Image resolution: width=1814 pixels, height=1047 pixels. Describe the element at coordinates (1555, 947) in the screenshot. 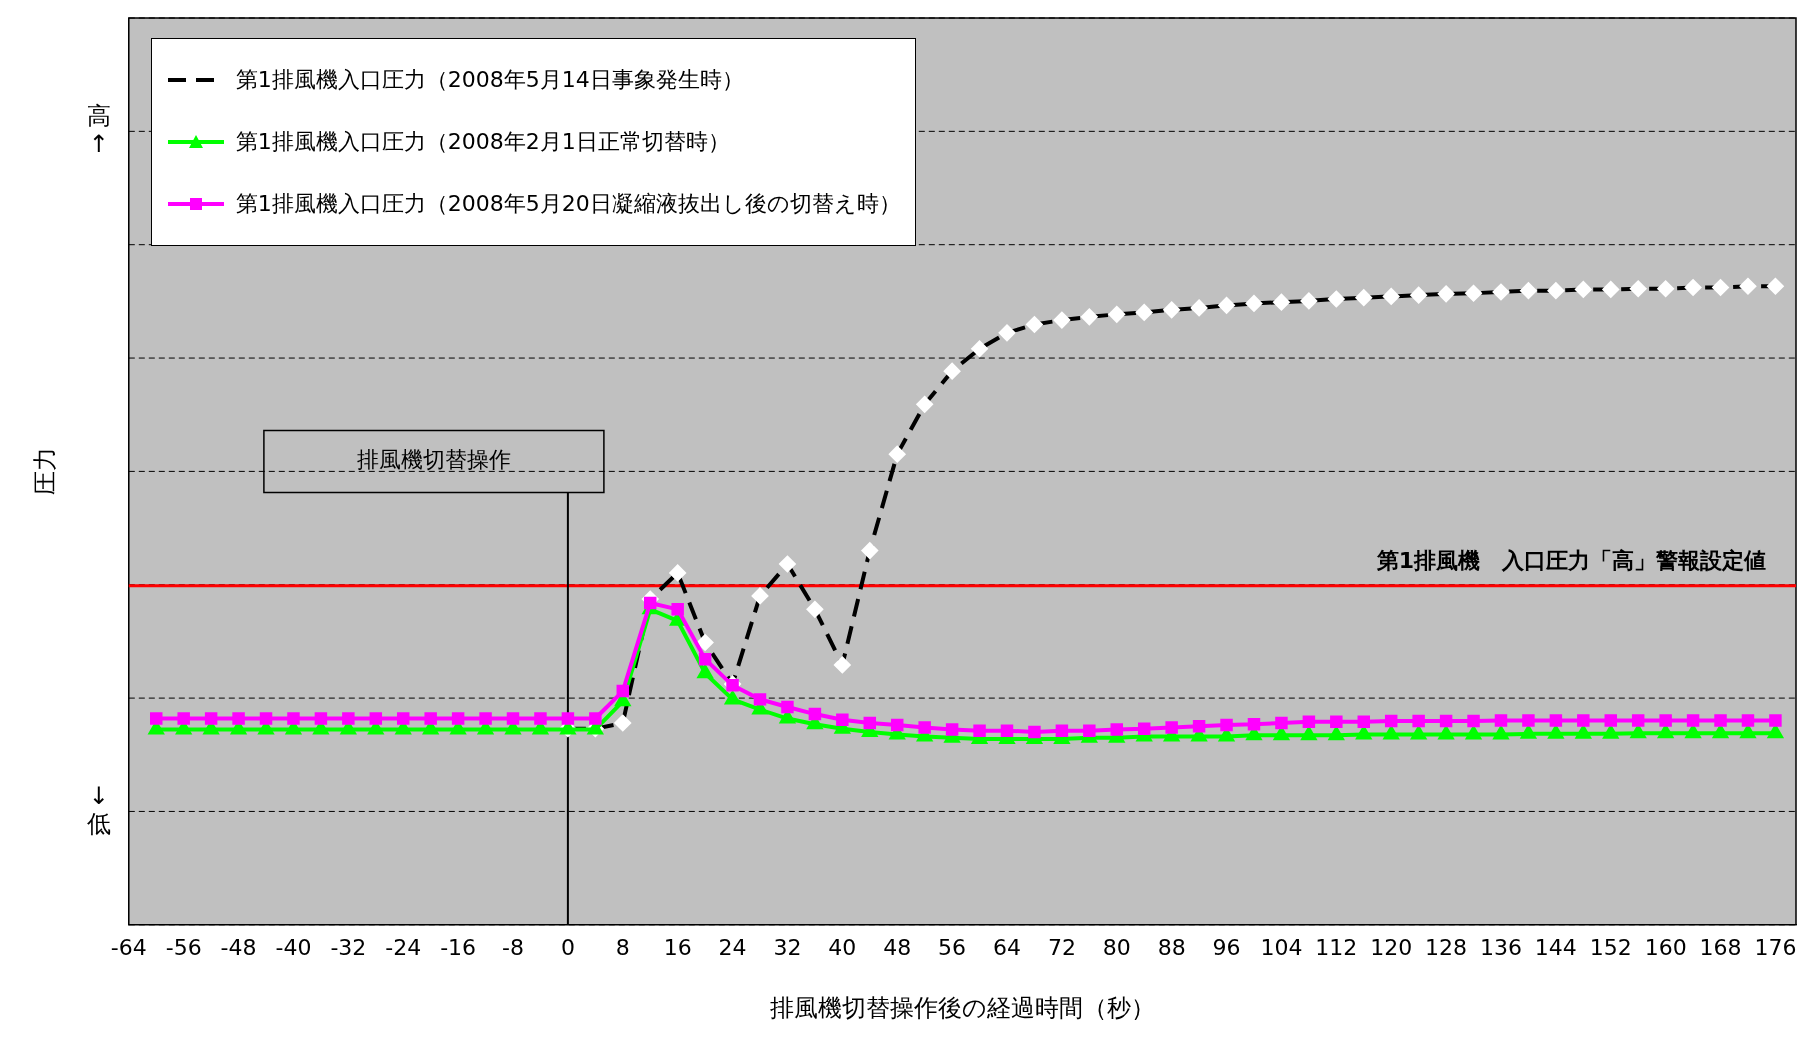

I see `x-tick-label: 144` at that location.